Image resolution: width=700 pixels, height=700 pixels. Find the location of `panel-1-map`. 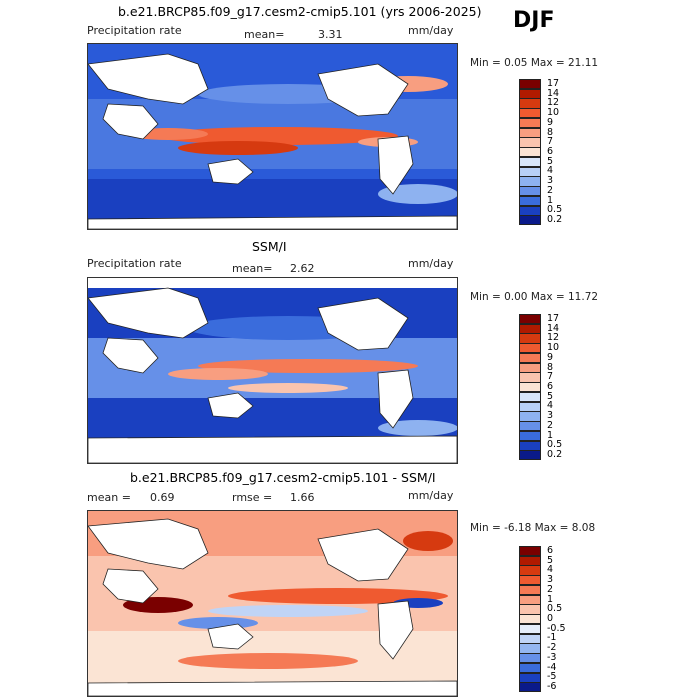

panel-1-map is located at coordinates (272, 136).